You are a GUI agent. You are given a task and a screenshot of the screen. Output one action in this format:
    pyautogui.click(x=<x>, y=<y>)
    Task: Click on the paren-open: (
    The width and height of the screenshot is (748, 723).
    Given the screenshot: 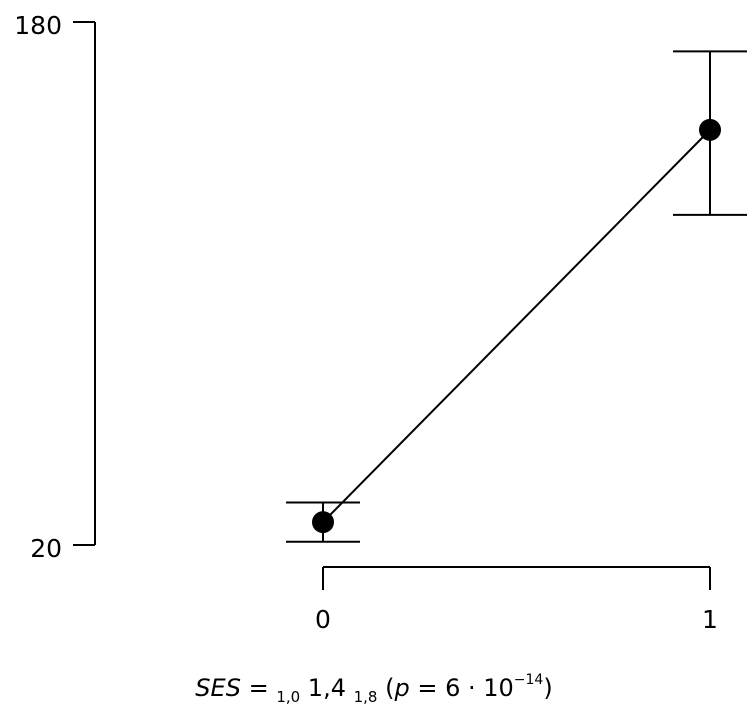 What is the action you would take?
    pyautogui.click(x=386, y=688)
    